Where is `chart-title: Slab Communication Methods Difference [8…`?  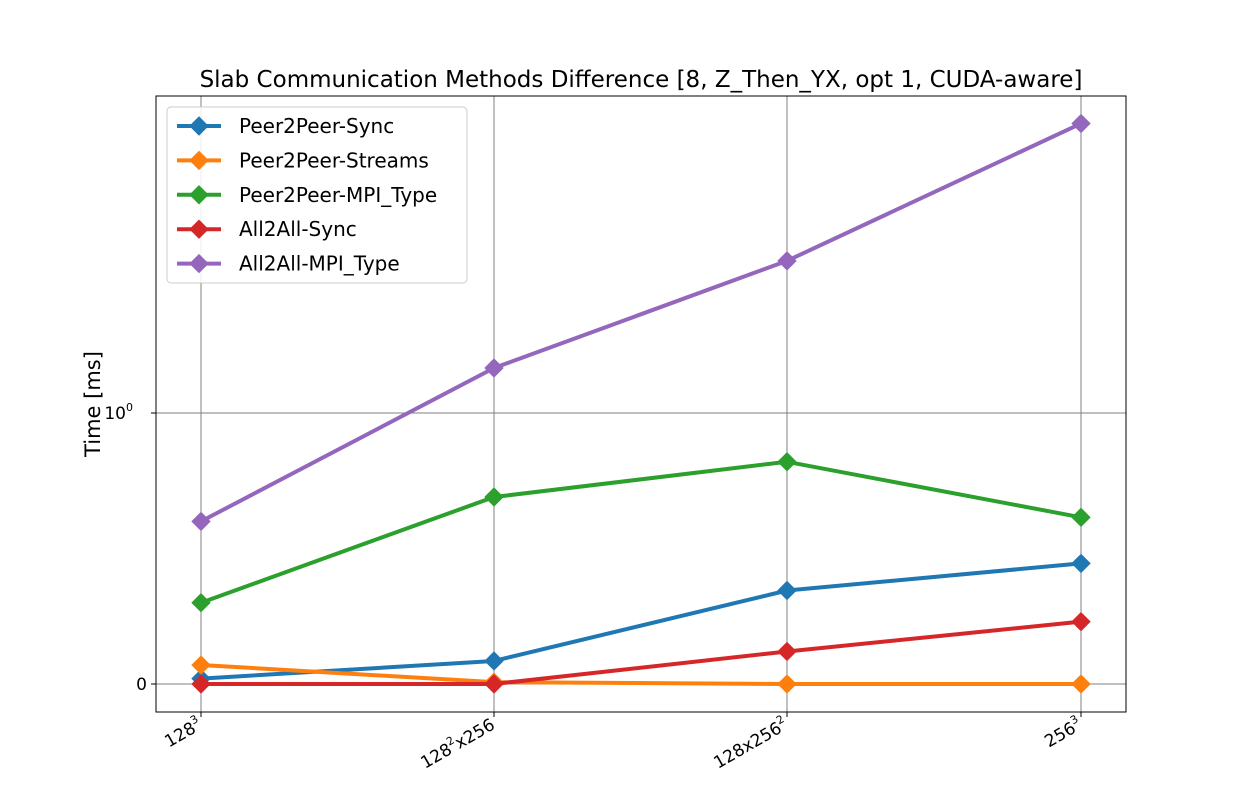
chart-title: Slab Communication Methods Difference [8… is located at coordinates (641, 80).